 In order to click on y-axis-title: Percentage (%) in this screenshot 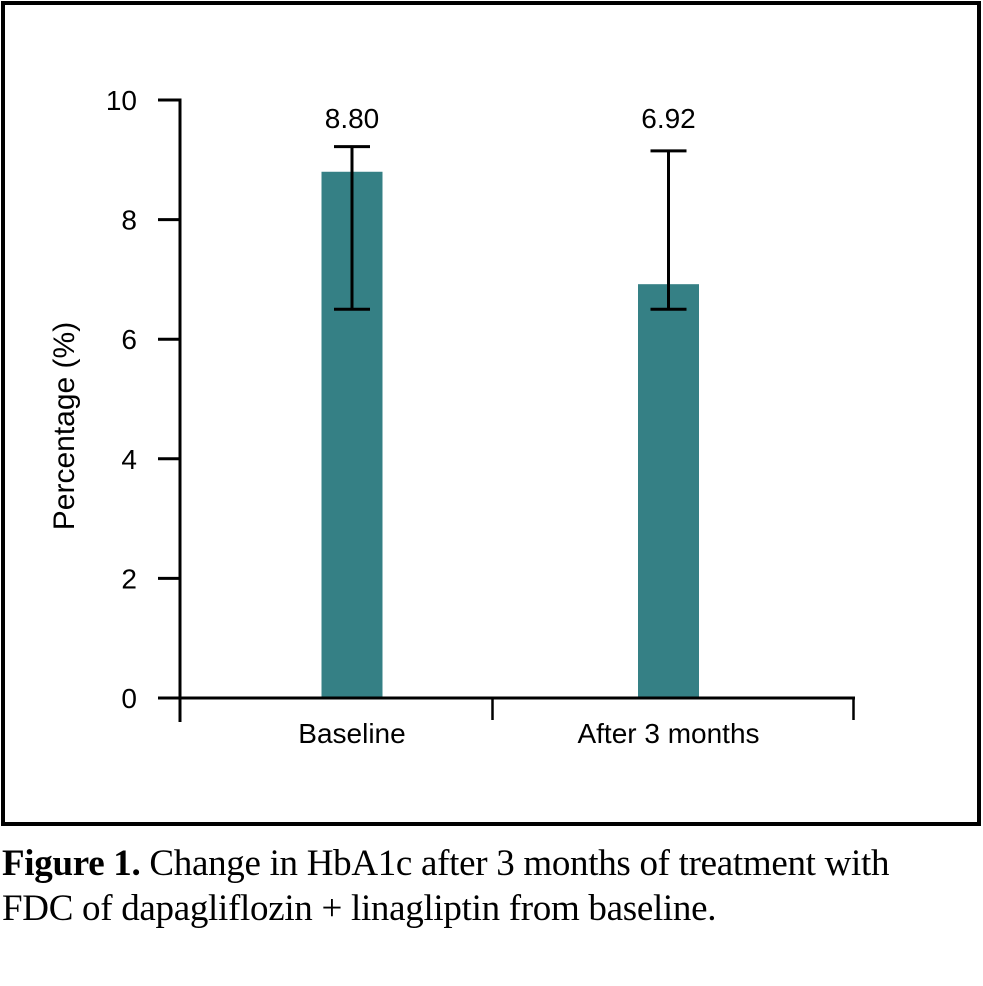, I will do `click(64, 426)`.